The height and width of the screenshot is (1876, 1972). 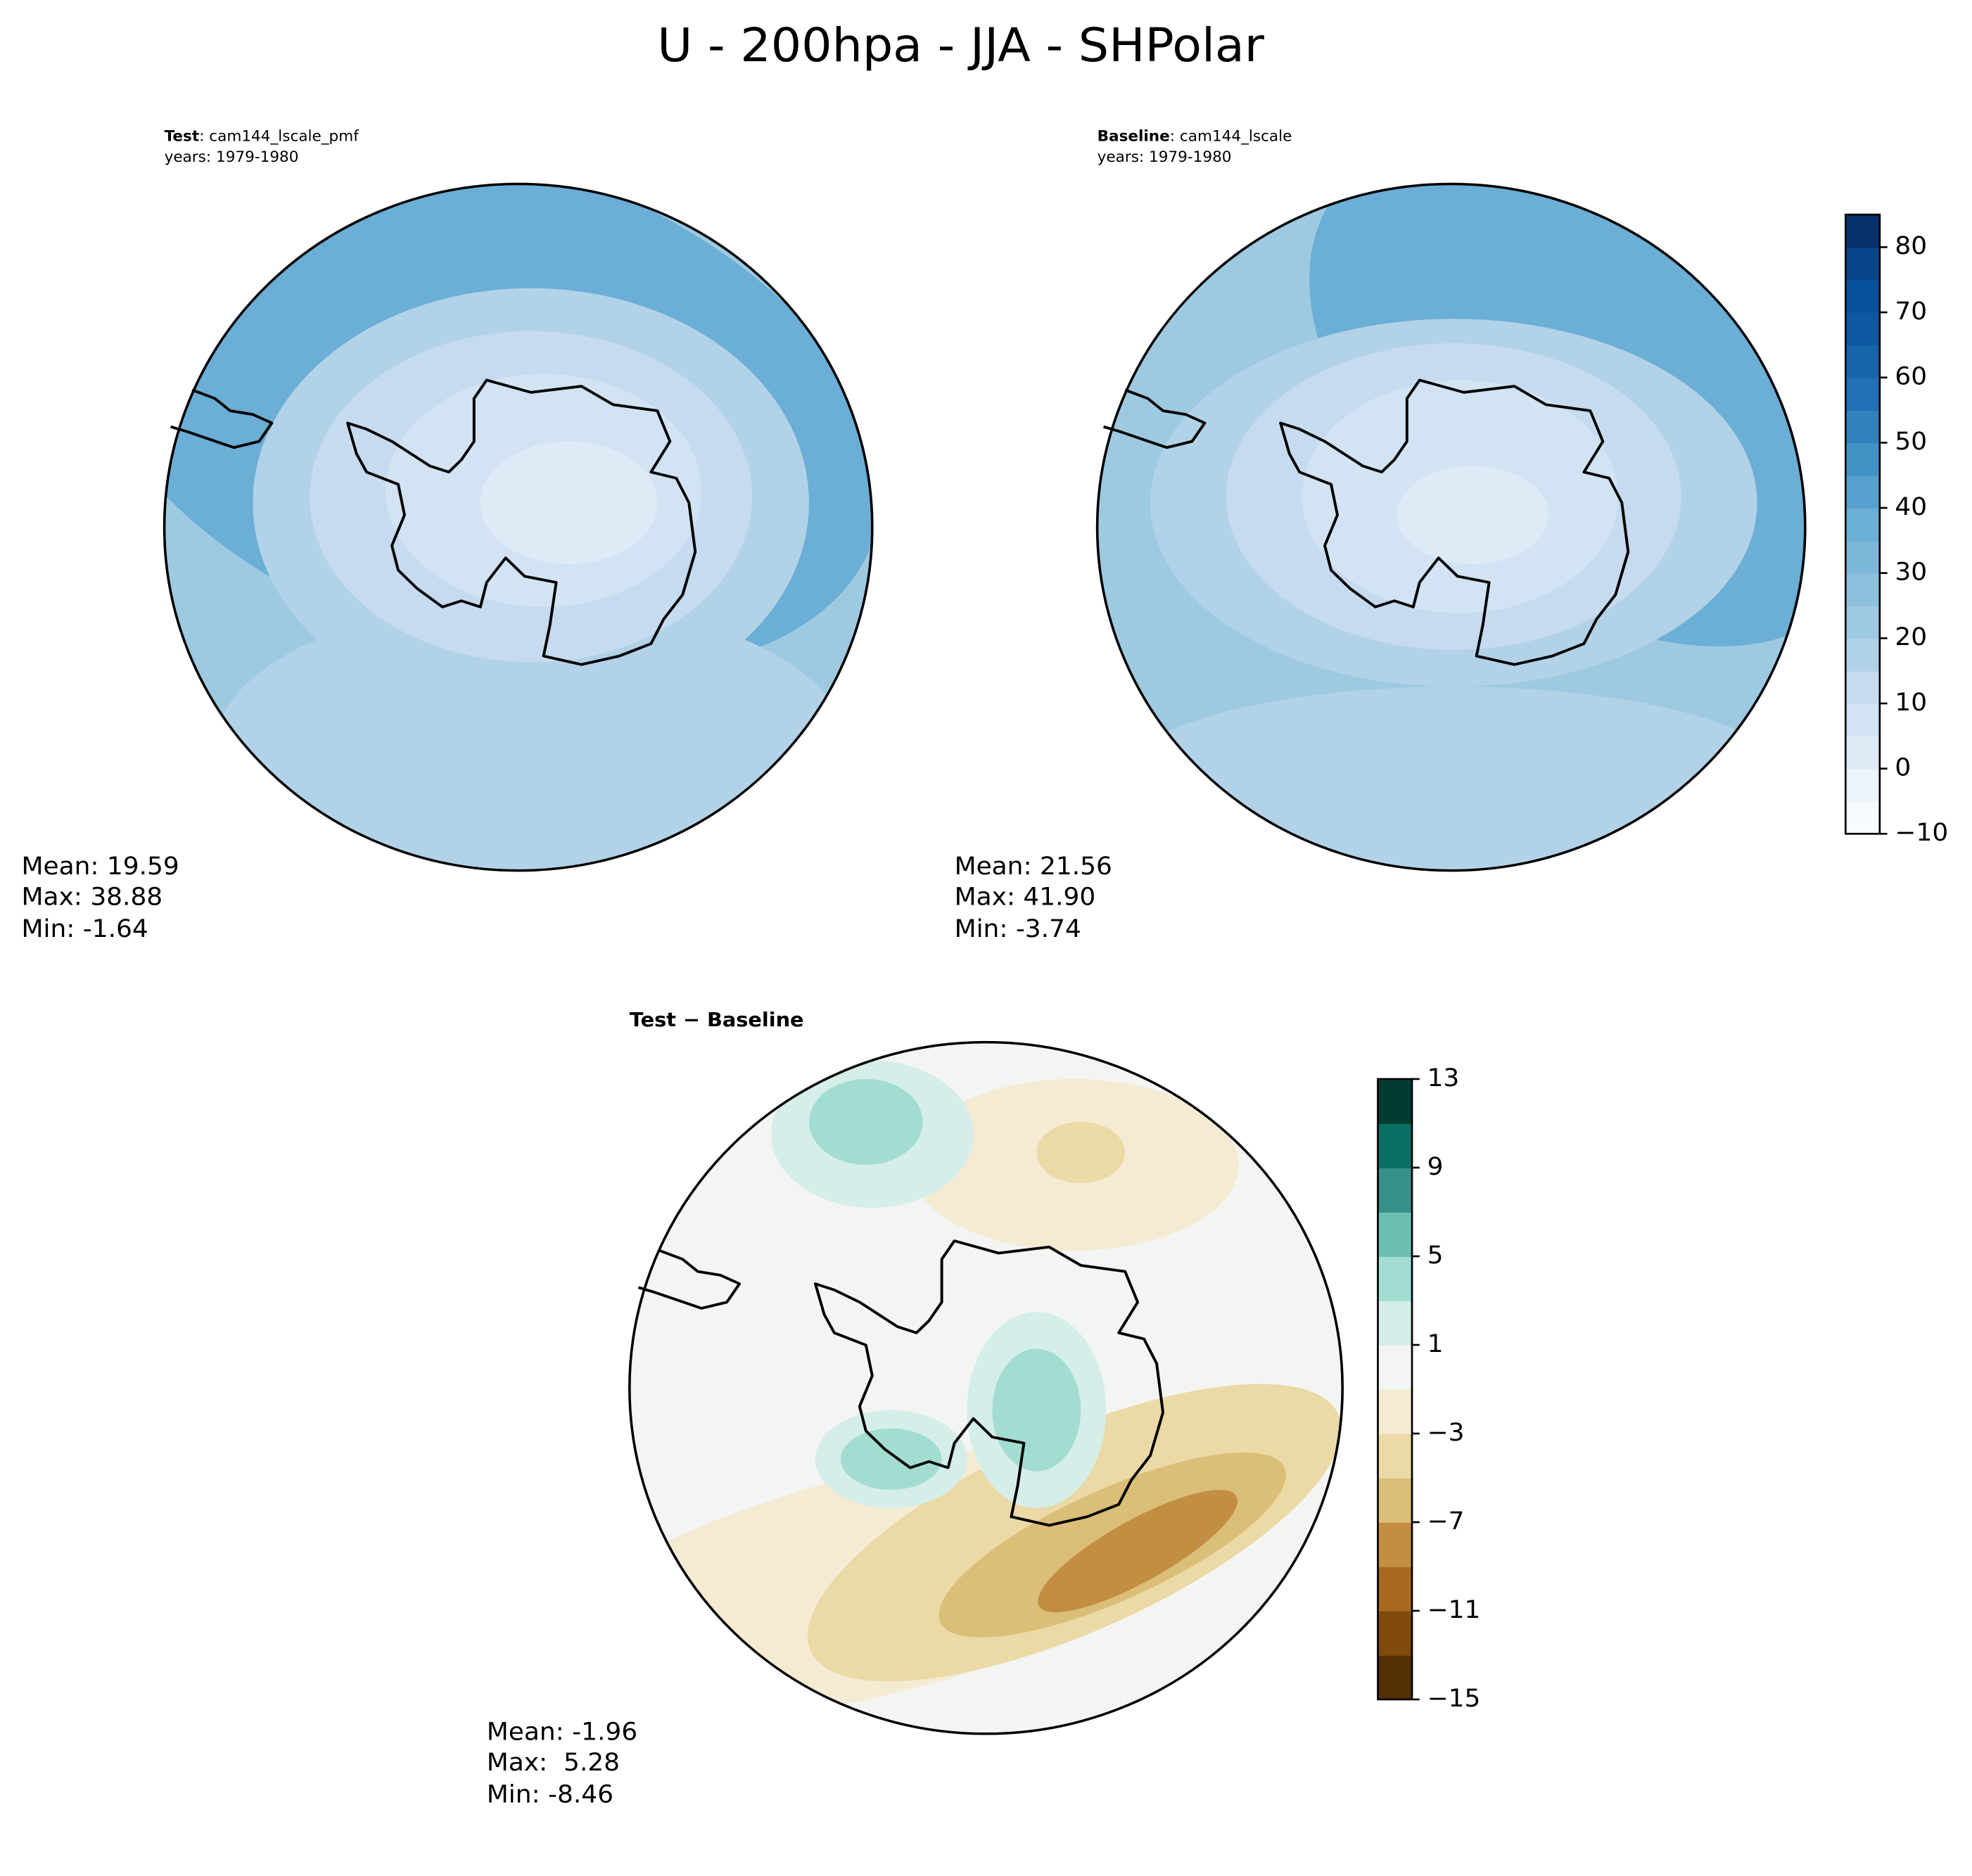 What do you see at coordinates (85, 929) in the screenshot?
I see `stat: Min: -1.64` at bounding box center [85, 929].